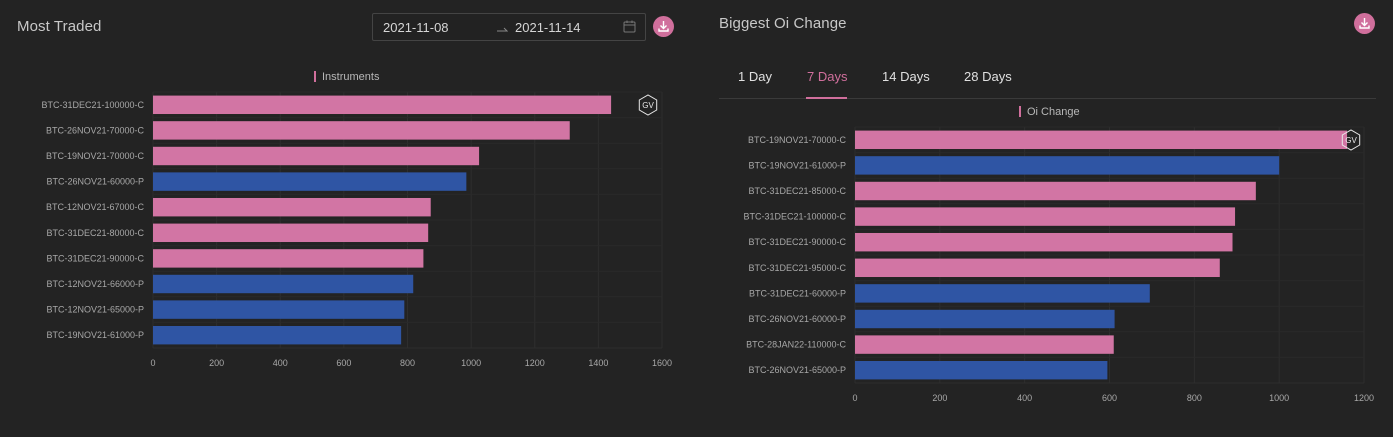 This screenshot has width=1393, height=437. What do you see at coordinates (565, 27) in the screenshot?
I see `end-date-input` at bounding box center [565, 27].